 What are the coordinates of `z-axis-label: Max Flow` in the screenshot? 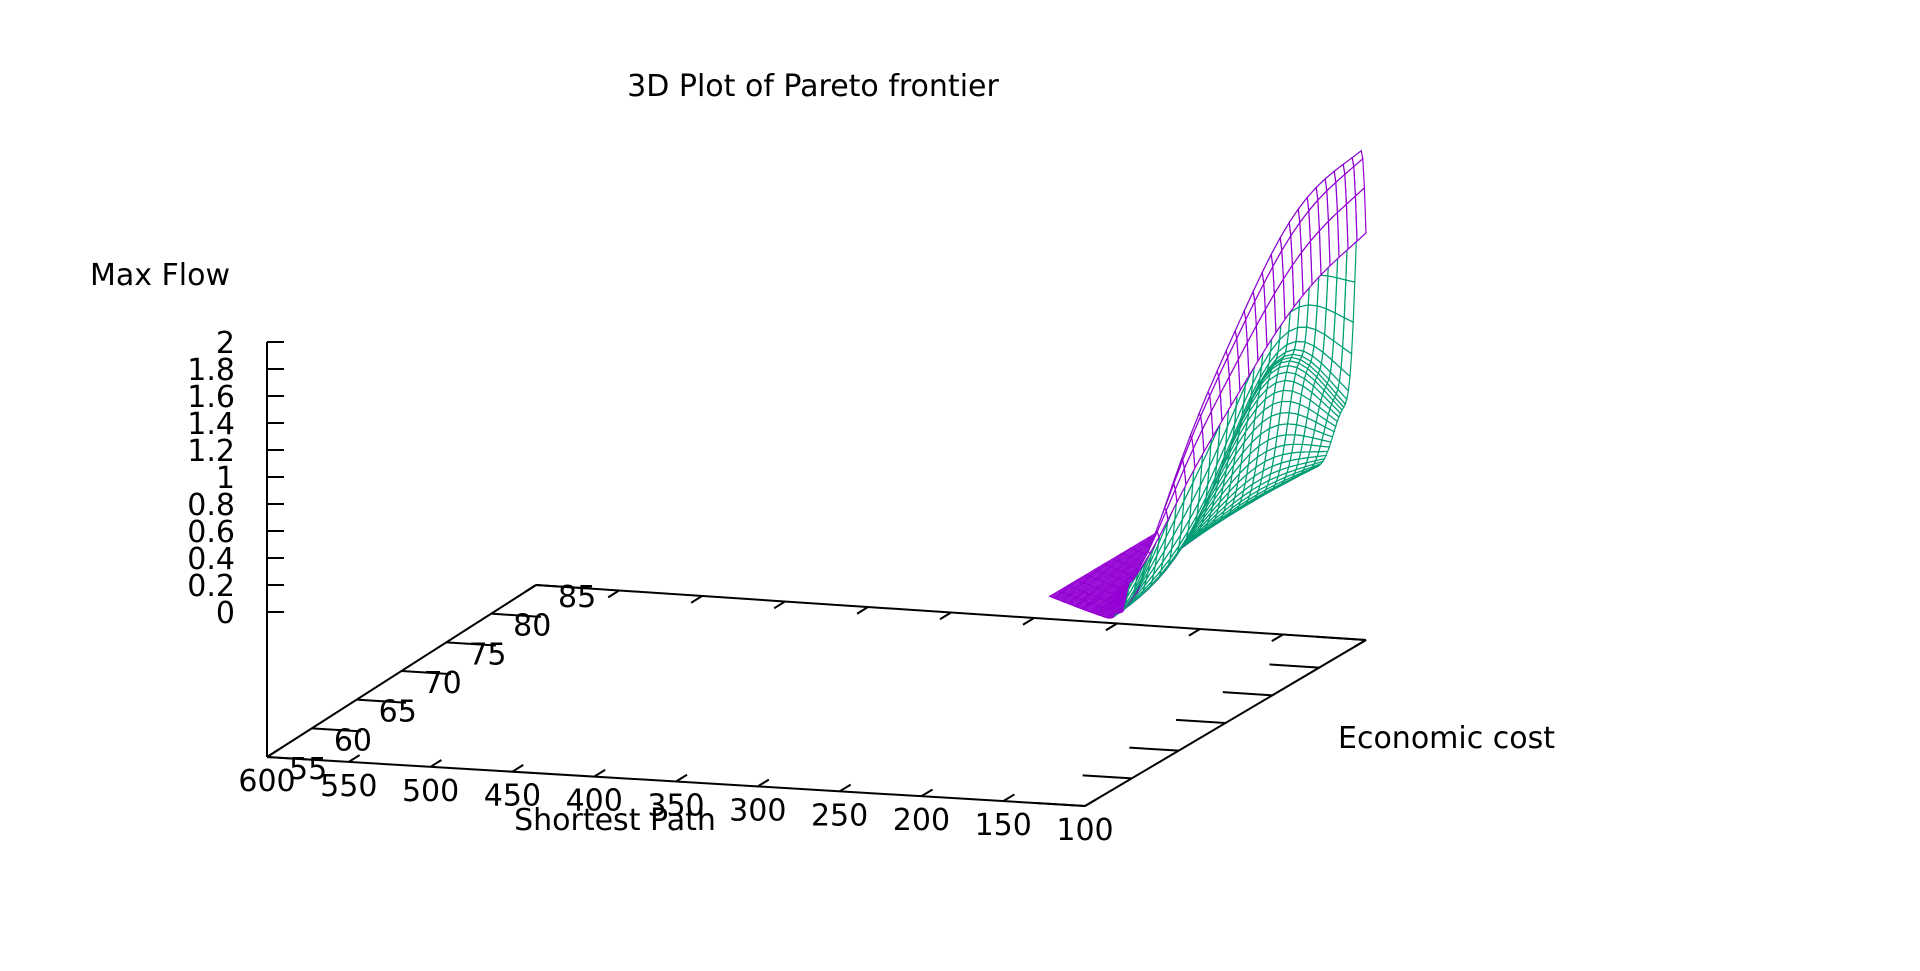 It's located at (160, 275).